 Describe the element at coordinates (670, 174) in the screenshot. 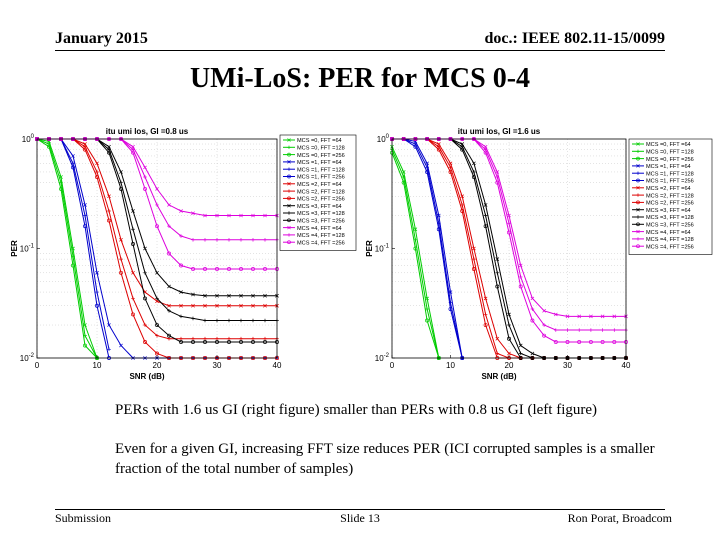

I see `legend-label: MCS =1, FFT =128` at that location.